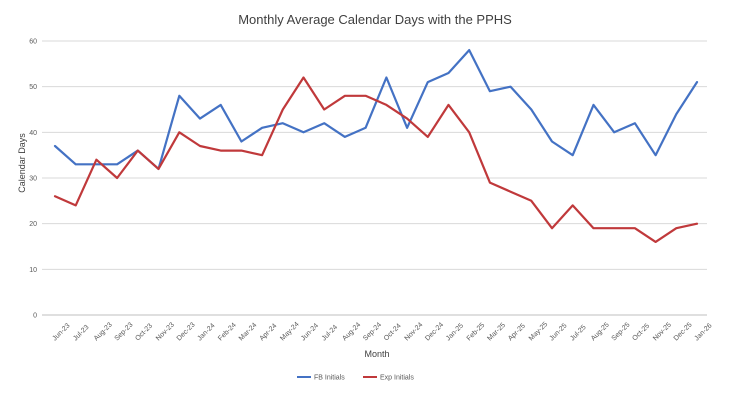 The height and width of the screenshot is (405, 750). I want to click on x-tick-label: Jun-23, so click(61, 332).